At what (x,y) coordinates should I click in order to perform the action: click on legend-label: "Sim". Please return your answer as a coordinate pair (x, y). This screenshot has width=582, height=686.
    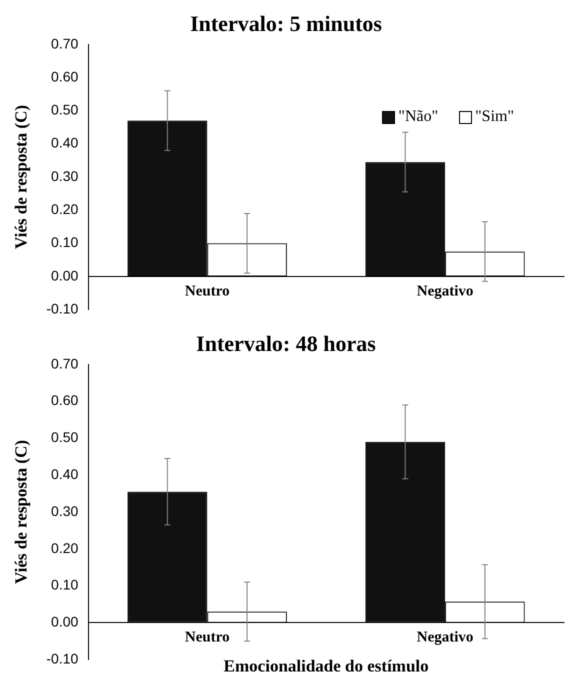
    Looking at the image, I should click on (494, 117).